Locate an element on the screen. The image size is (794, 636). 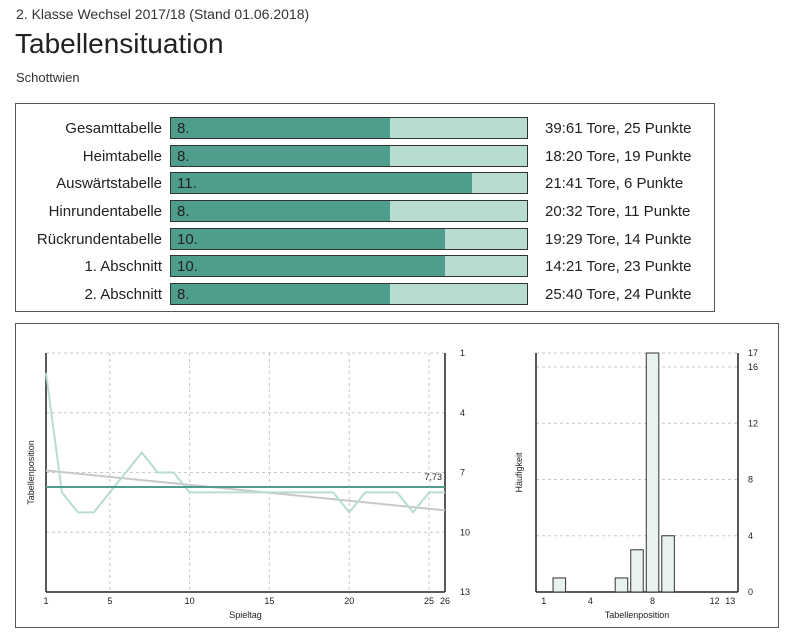
table-label: 2. Abschnitt is located at coordinates (123, 294).